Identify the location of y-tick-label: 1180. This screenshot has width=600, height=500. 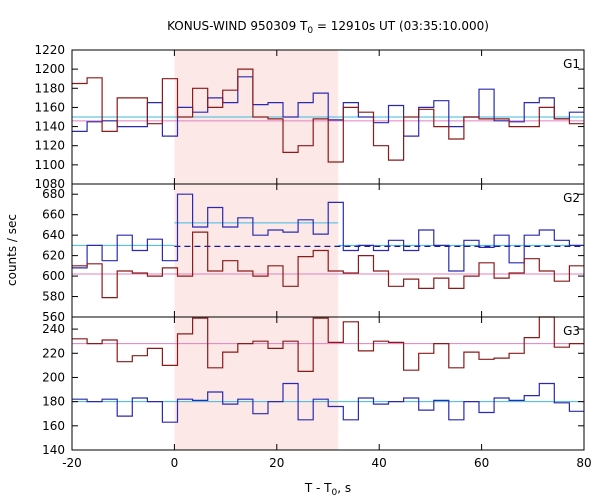
(49, 88).